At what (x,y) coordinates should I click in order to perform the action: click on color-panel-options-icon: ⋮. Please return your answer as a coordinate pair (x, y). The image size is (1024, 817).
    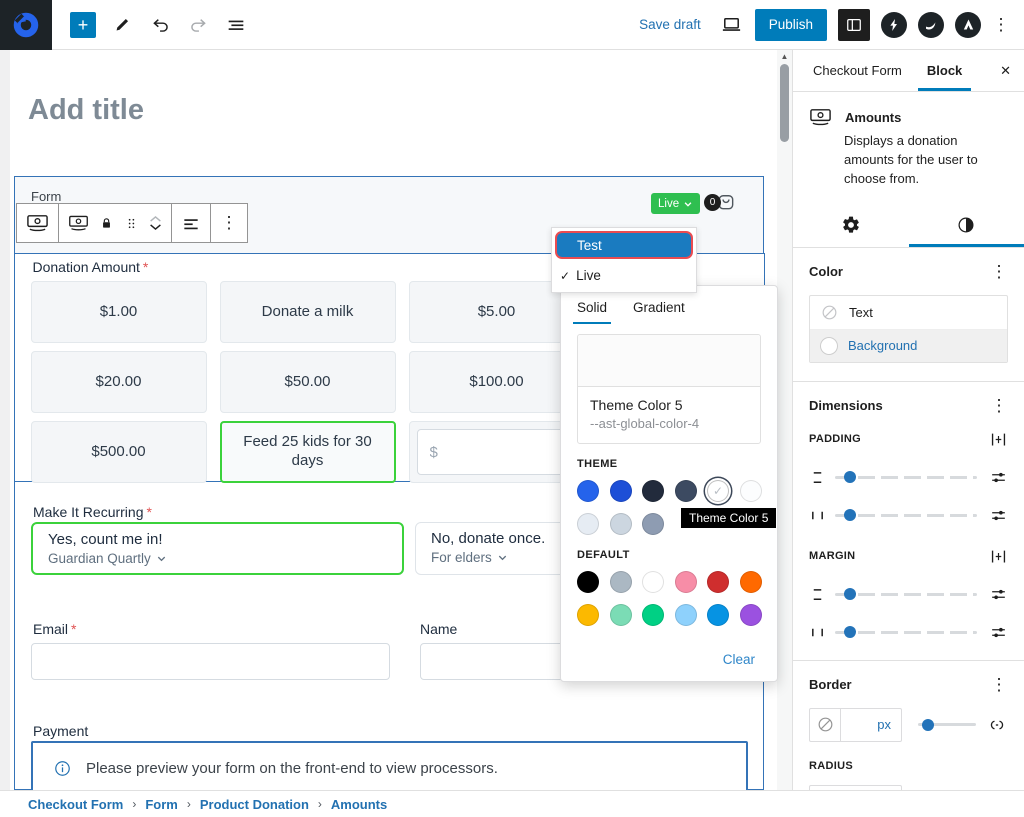
    Looking at the image, I should click on (999, 271).